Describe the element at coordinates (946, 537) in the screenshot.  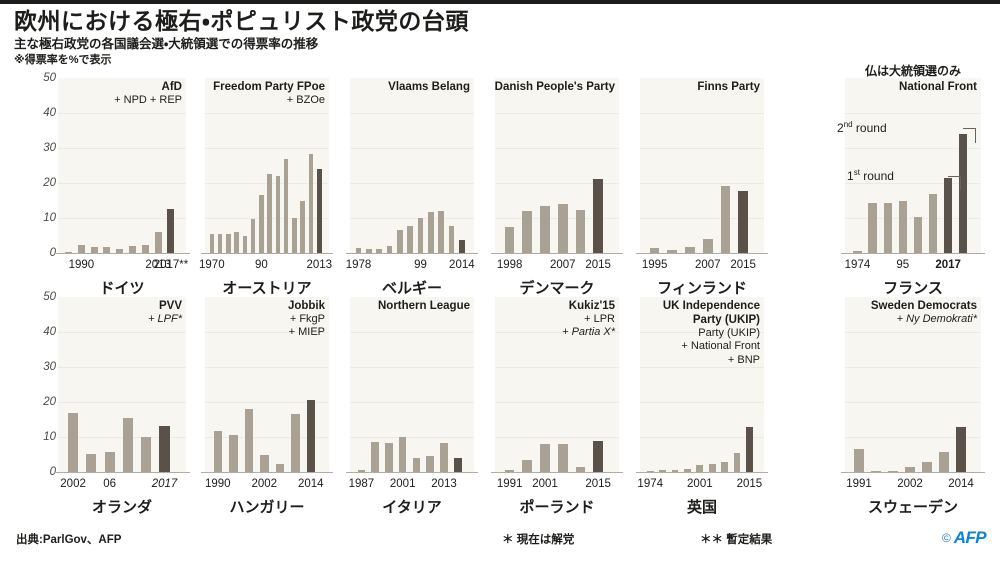
I see `copyright-icon: ©` at that location.